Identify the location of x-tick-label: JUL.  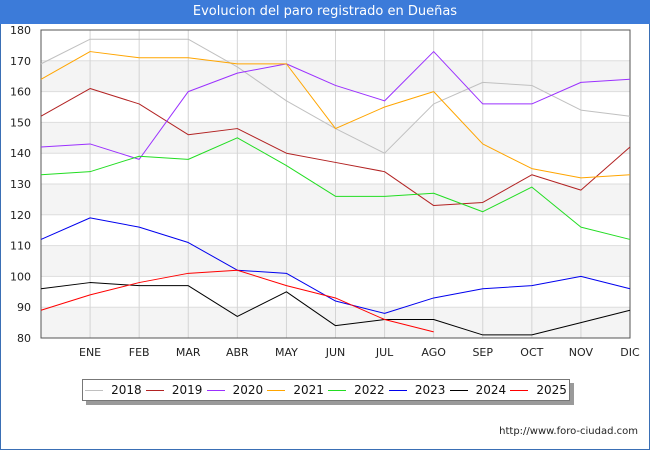
(384, 352).